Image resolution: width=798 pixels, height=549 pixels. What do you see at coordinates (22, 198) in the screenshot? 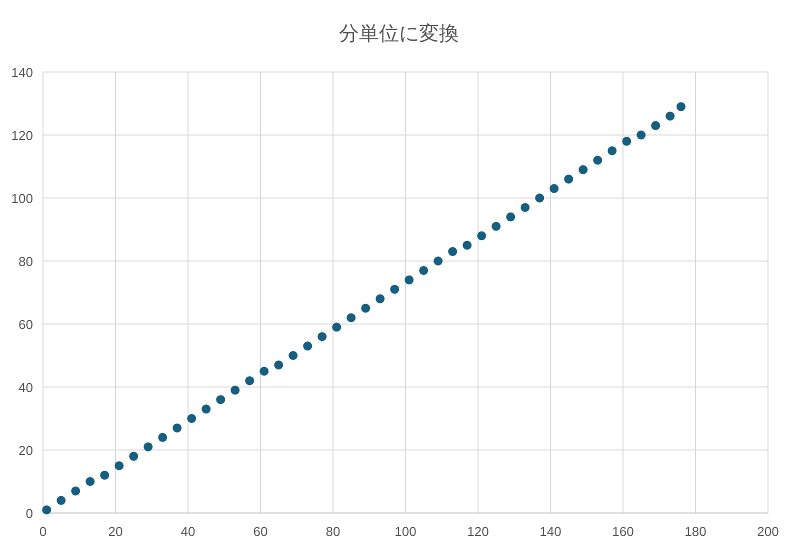
I see `y-tick-label: 100` at bounding box center [22, 198].